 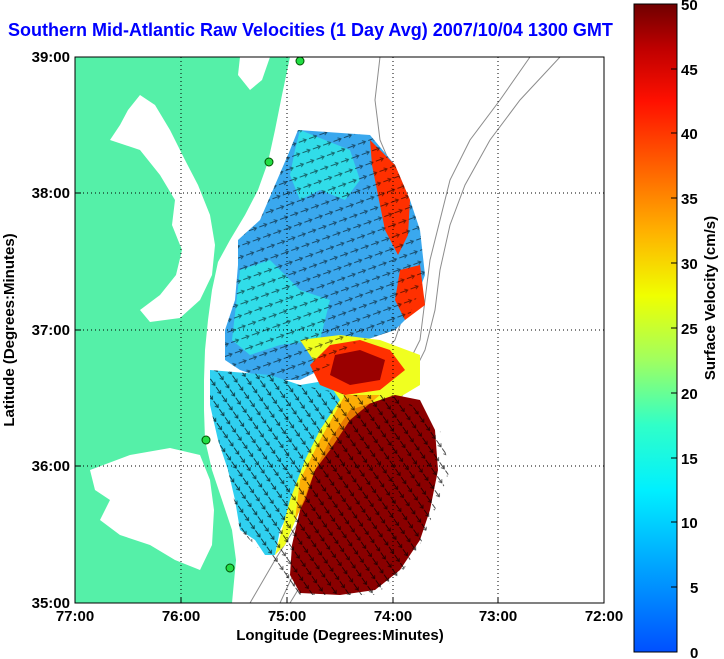 I want to click on colorbar-tick-label: 5, so click(x=694, y=588).